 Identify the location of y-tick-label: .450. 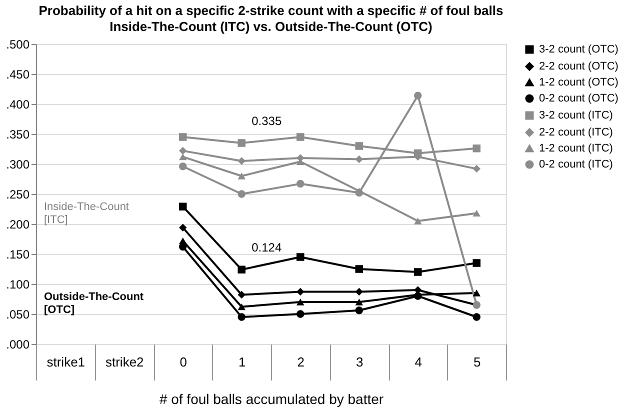
(18, 75).